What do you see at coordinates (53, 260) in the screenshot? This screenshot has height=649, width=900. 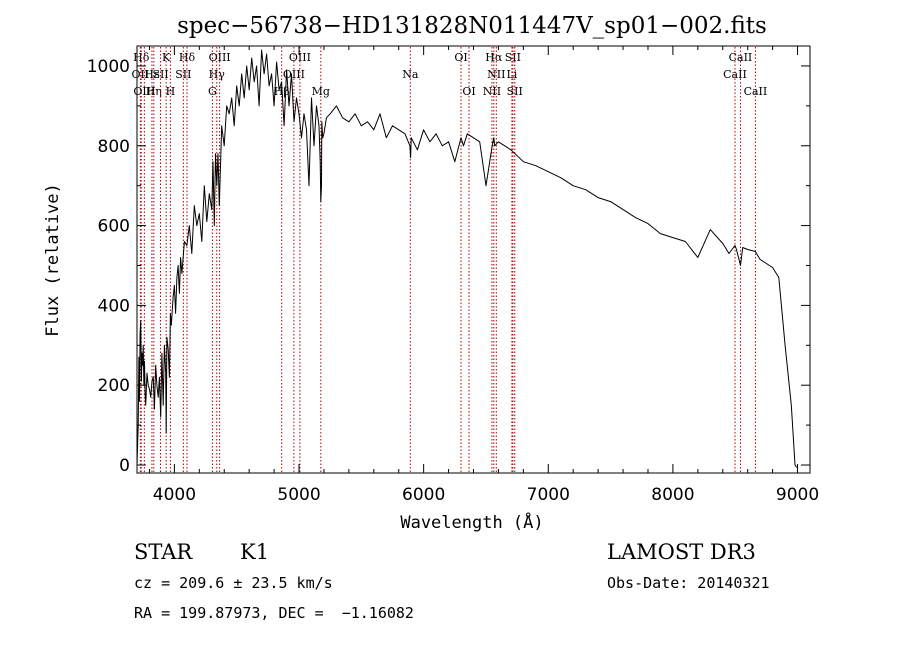 I see `y-axis-label: Flux (relative)` at bounding box center [53, 260].